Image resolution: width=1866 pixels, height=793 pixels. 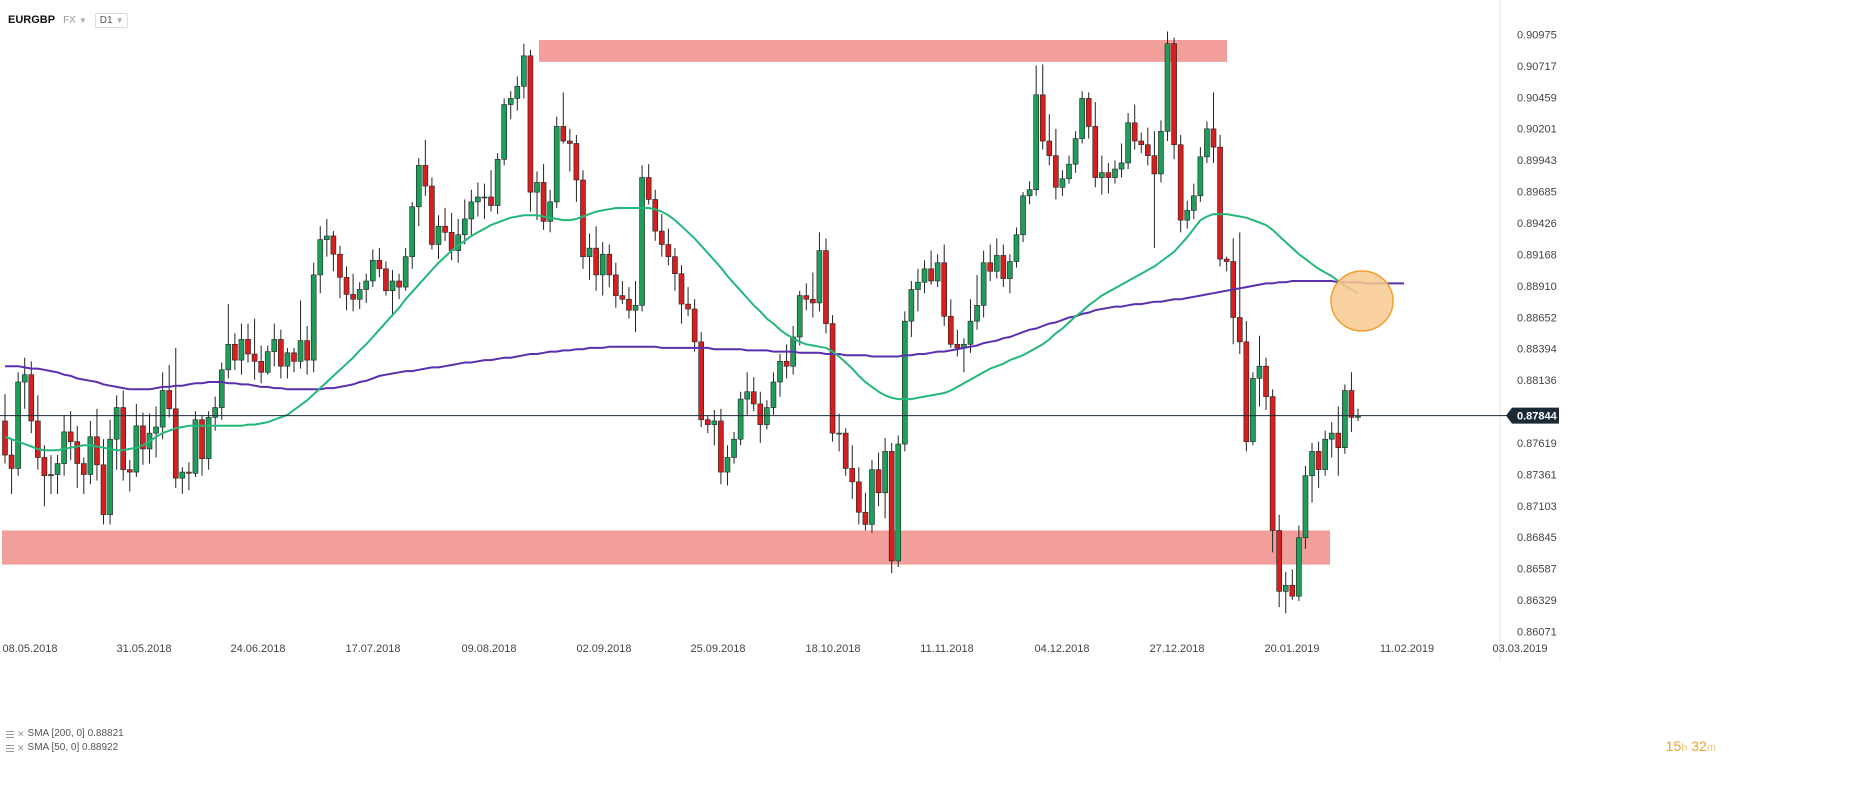 What do you see at coordinates (10, 748) in the screenshot?
I see `settings-icon` at bounding box center [10, 748].